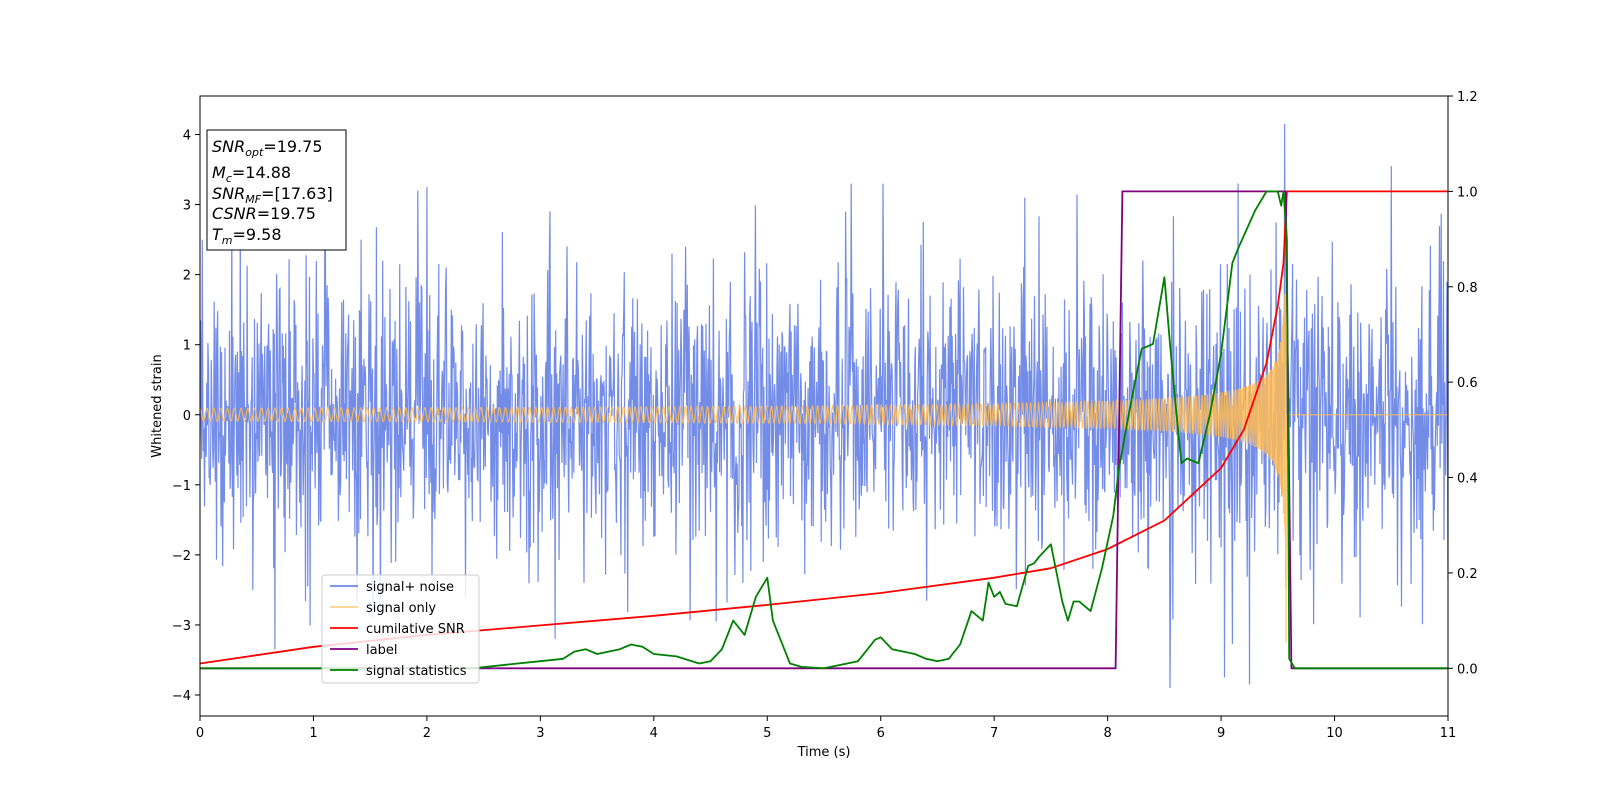 The height and width of the screenshot is (800, 1600). What do you see at coordinates (217, 234) in the screenshot?
I see `info-tm-symbol: T` at bounding box center [217, 234].